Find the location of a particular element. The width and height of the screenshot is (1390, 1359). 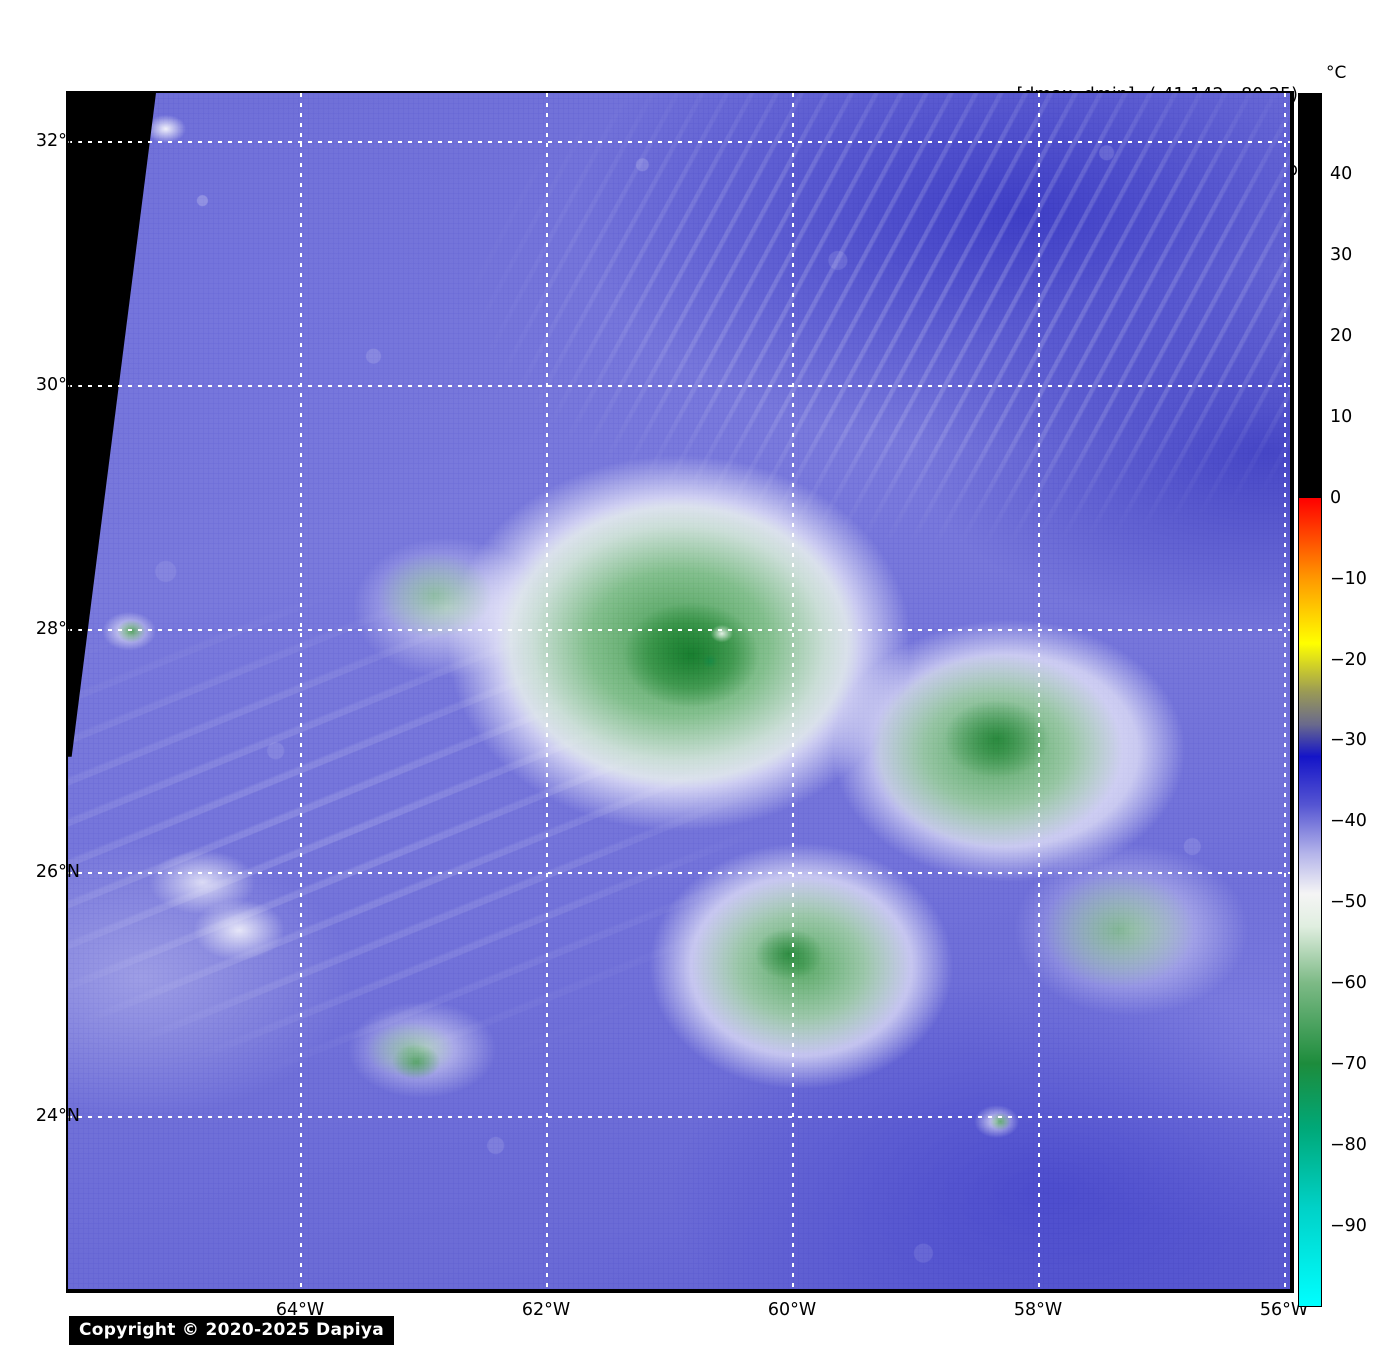

x-axis-tick-label: 64°W is located at coordinates (300, 1310).